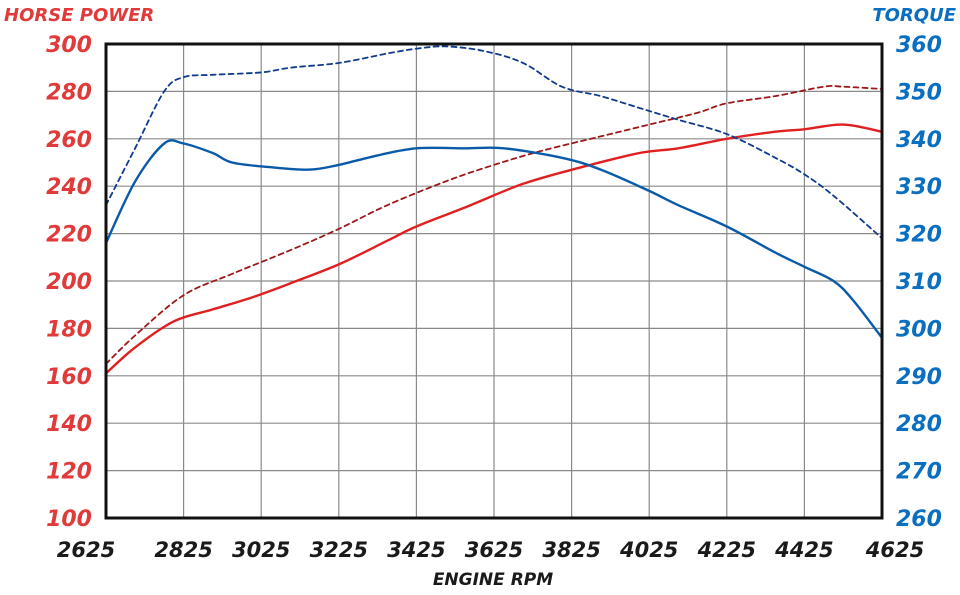 This screenshot has height=595, width=960. What do you see at coordinates (803, 550) in the screenshot?
I see `x-tick-label: 4425` at bounding box center [803, 550].